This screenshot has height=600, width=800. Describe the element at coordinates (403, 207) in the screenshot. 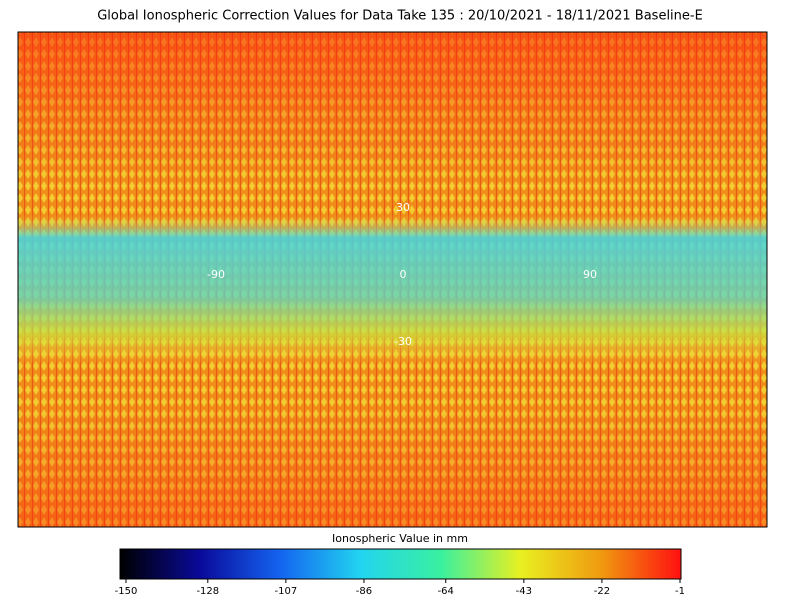

I see `lat-label: 30` at that location.